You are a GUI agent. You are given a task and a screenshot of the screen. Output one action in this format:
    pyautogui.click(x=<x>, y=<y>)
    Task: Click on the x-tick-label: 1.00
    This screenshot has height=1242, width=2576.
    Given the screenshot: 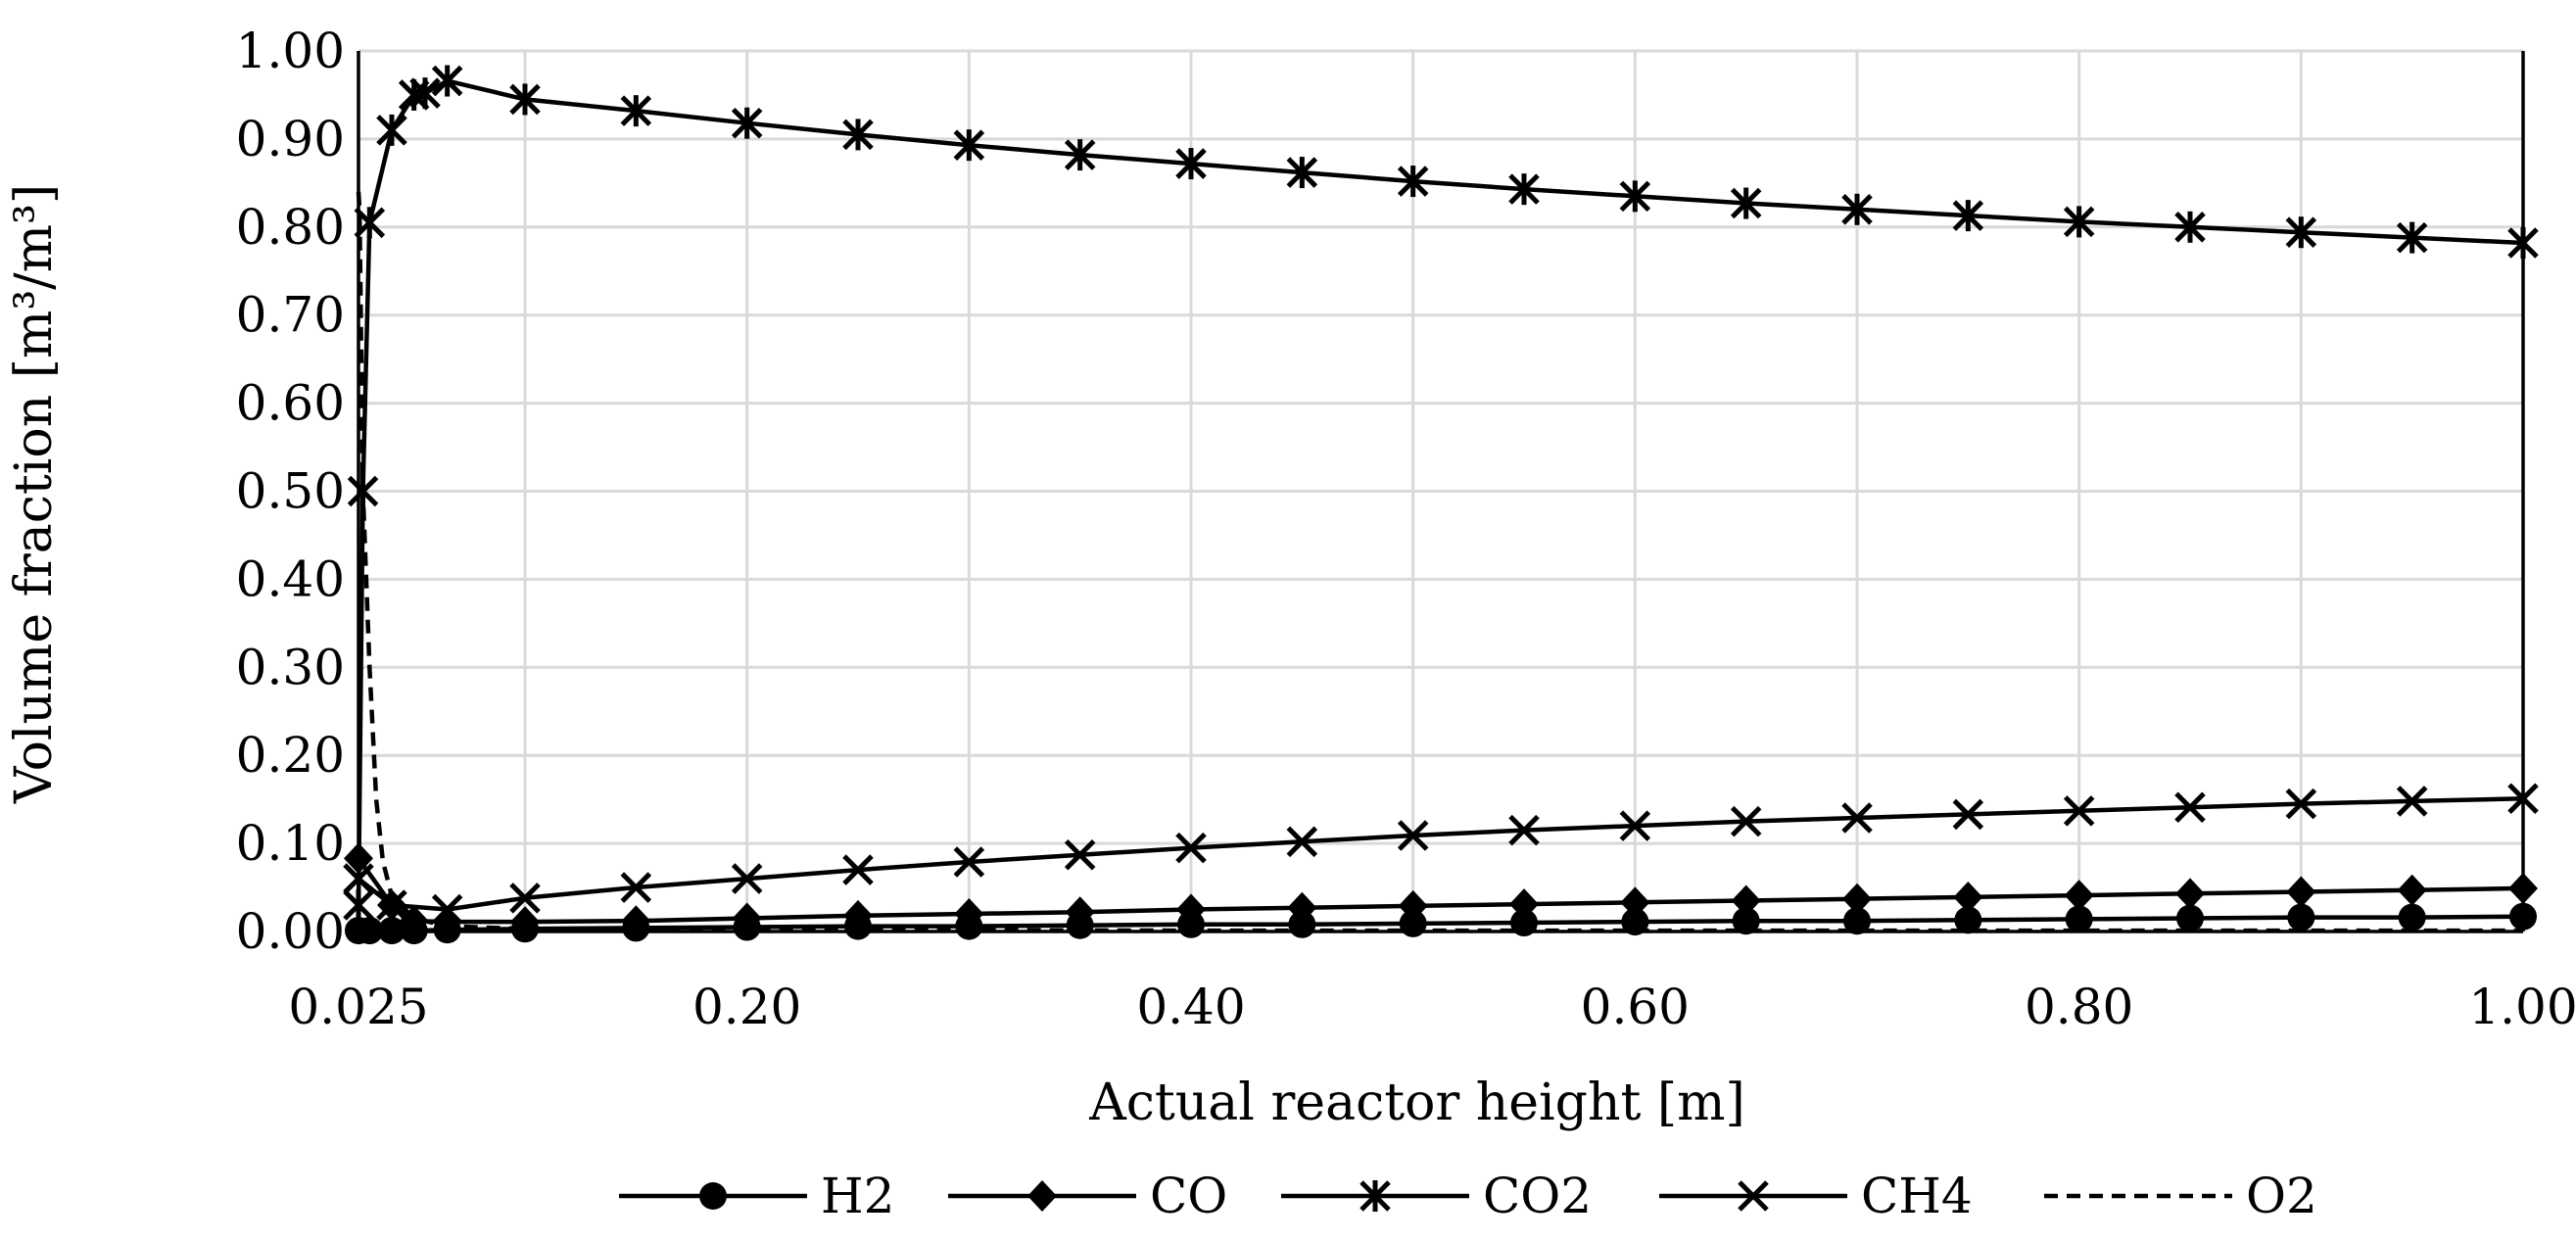 What is the action you would take?
    pyautogui.click(x=2522, y=1007)
    